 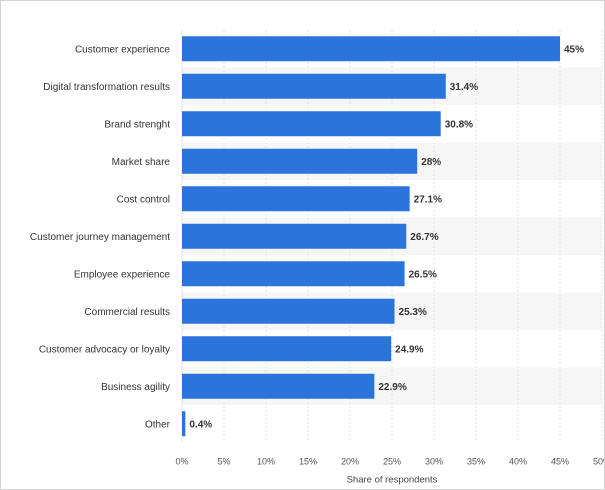 I want to click on x-tick-label: 30%, so click(x=434, y=462).